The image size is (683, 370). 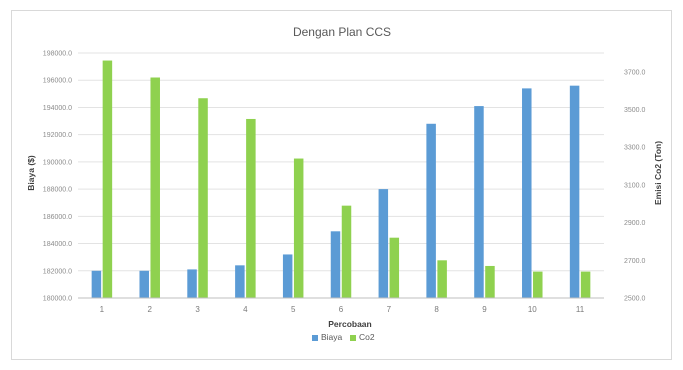 I want to click on x-tick-label: 6, so click(x=341, y=309).